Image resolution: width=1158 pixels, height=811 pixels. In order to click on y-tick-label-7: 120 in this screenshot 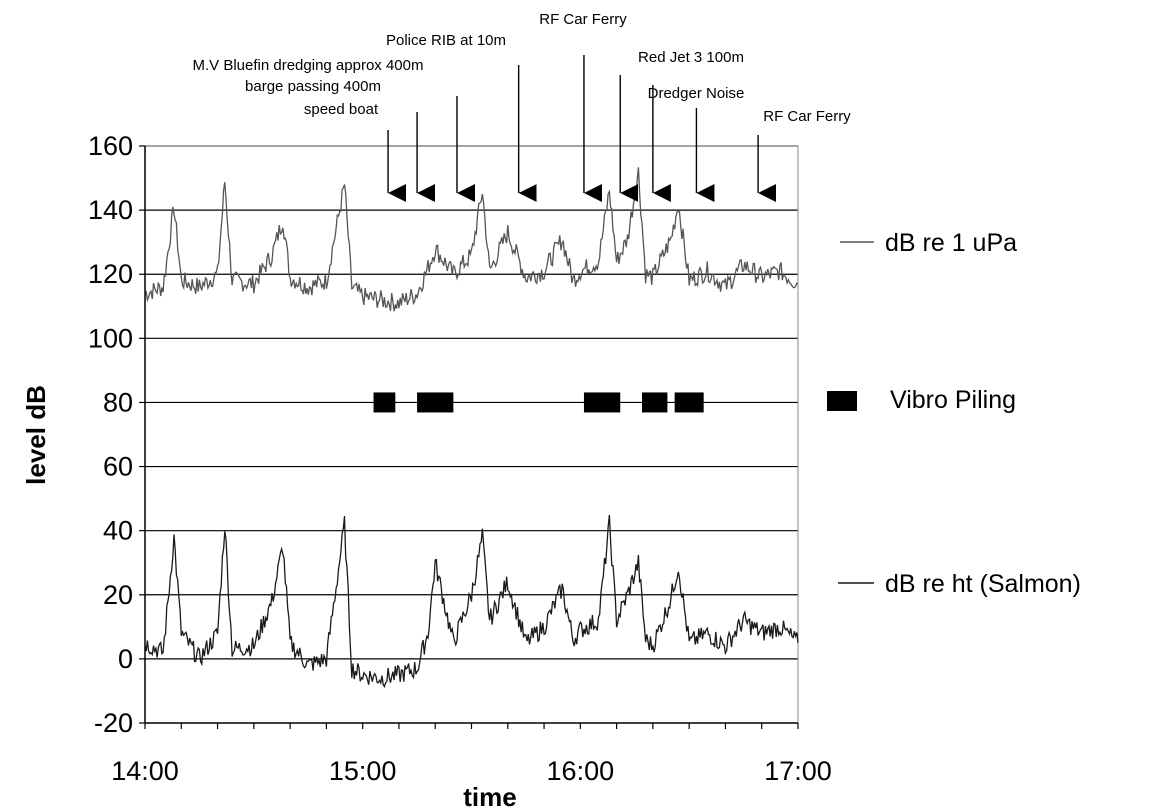, I will do `click(110, 274)`.